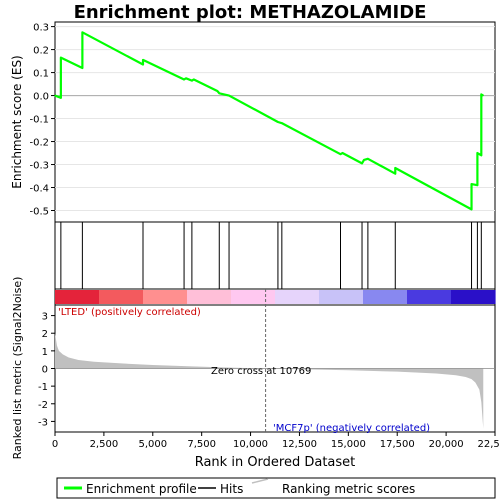 The height and width of the screenshot is (504, 500). What do you see at coordinates (43, 405) in the screenshot?
I see `metric-y-tick-label: -2` at bounding box center [43, 405].